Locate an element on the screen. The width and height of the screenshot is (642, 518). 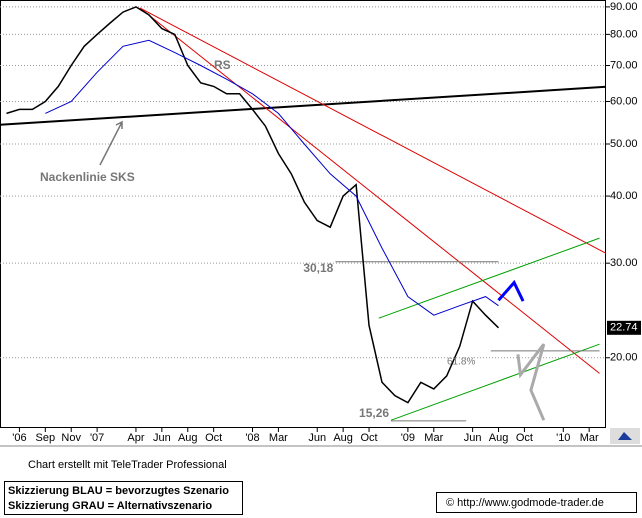
level-label: 15,26 is located at coordinates (374, 413).